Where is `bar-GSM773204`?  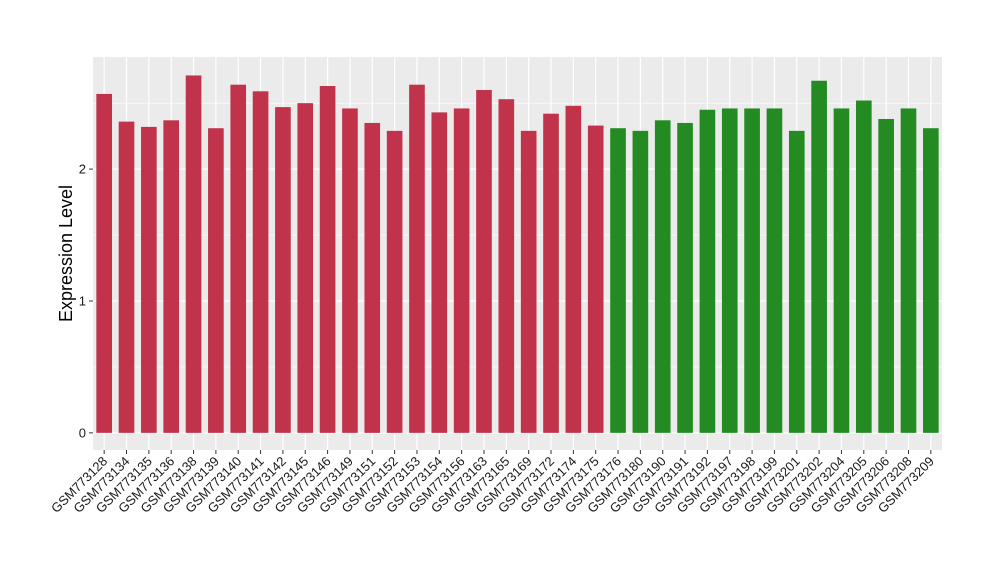
bar-GSM773204 is located at coordinates (841, 270).